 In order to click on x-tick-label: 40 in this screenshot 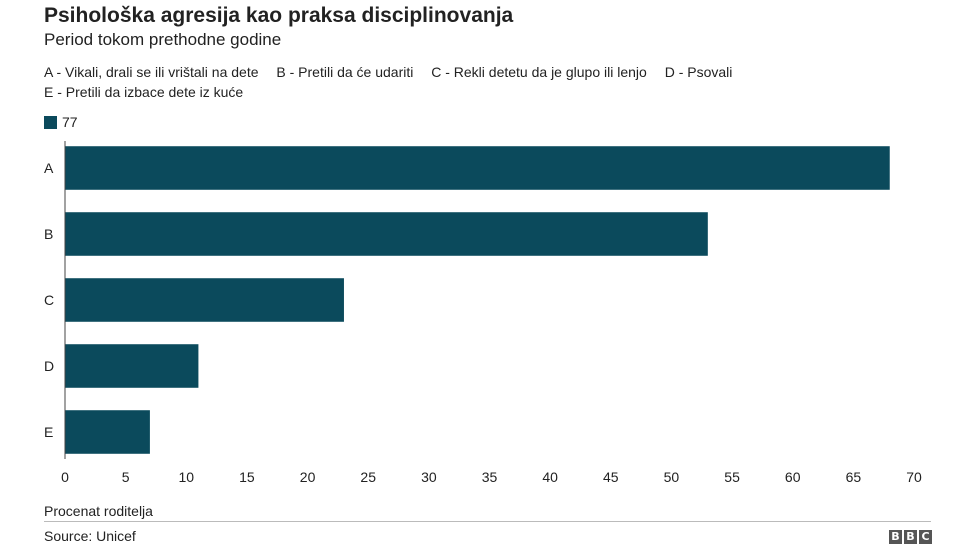, I will do `click(550, 477)`.